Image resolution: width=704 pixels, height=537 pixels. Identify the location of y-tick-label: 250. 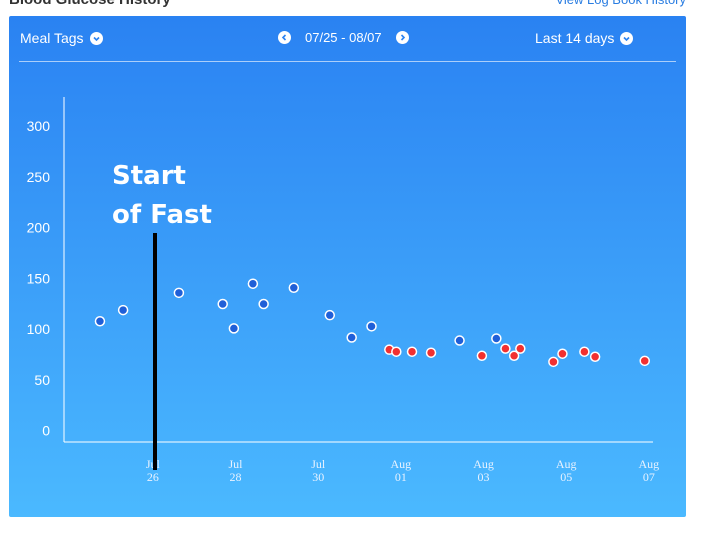
(39, 177).